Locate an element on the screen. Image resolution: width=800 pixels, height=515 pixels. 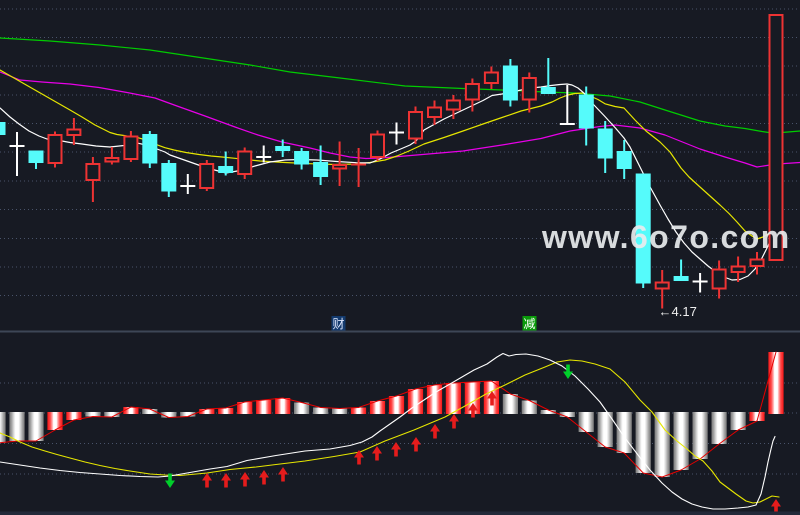
svg-text: 减 is located at coordinates (529, 324).